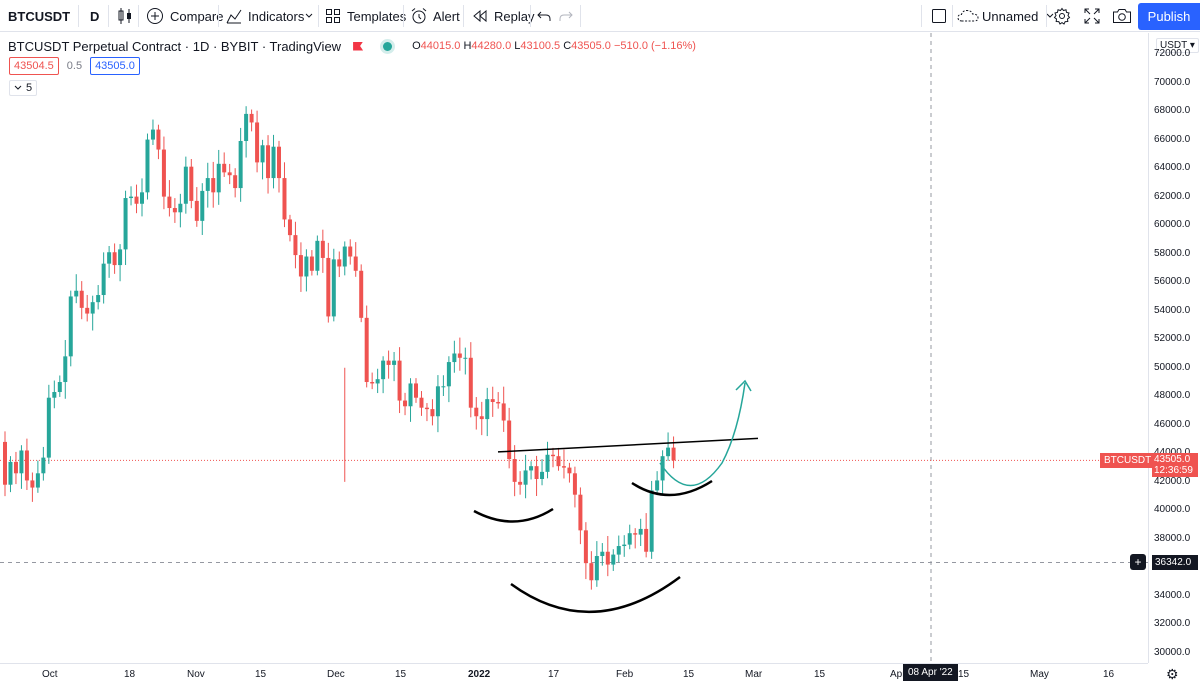 This screenshot has width=1200, height=687. Describe the element at coordinates (39, 16) in the screenshot. I see `symbol-search-button: BTCUSDT` at that location.